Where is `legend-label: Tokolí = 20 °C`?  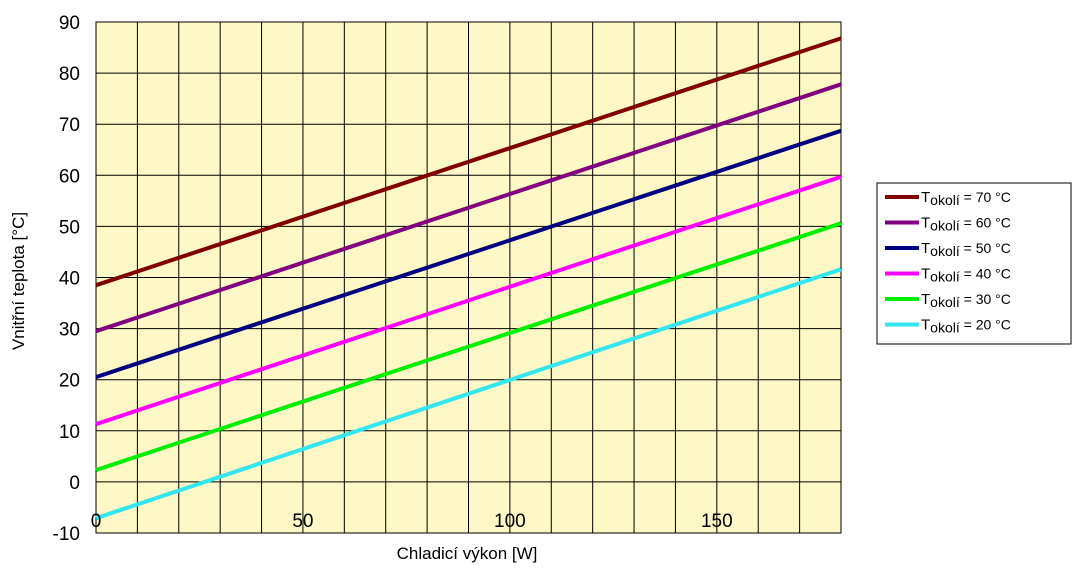
legend-label: Tokolí = 20 °C is located at coordinates (966, 326).